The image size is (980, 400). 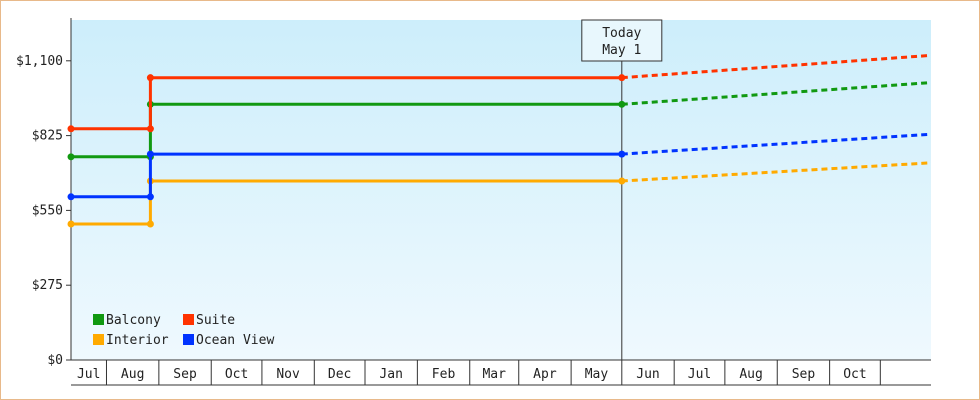 What do you see at coordinates (390, 374) in the screenshot?
I see `x-tick-label: Jan` at bounding box center [390, 374].